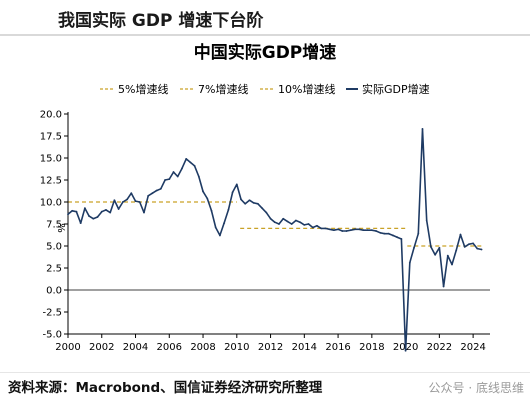 The image size is (530, 407). I want to click on x-tick-label: 2018, so click(371, 347).